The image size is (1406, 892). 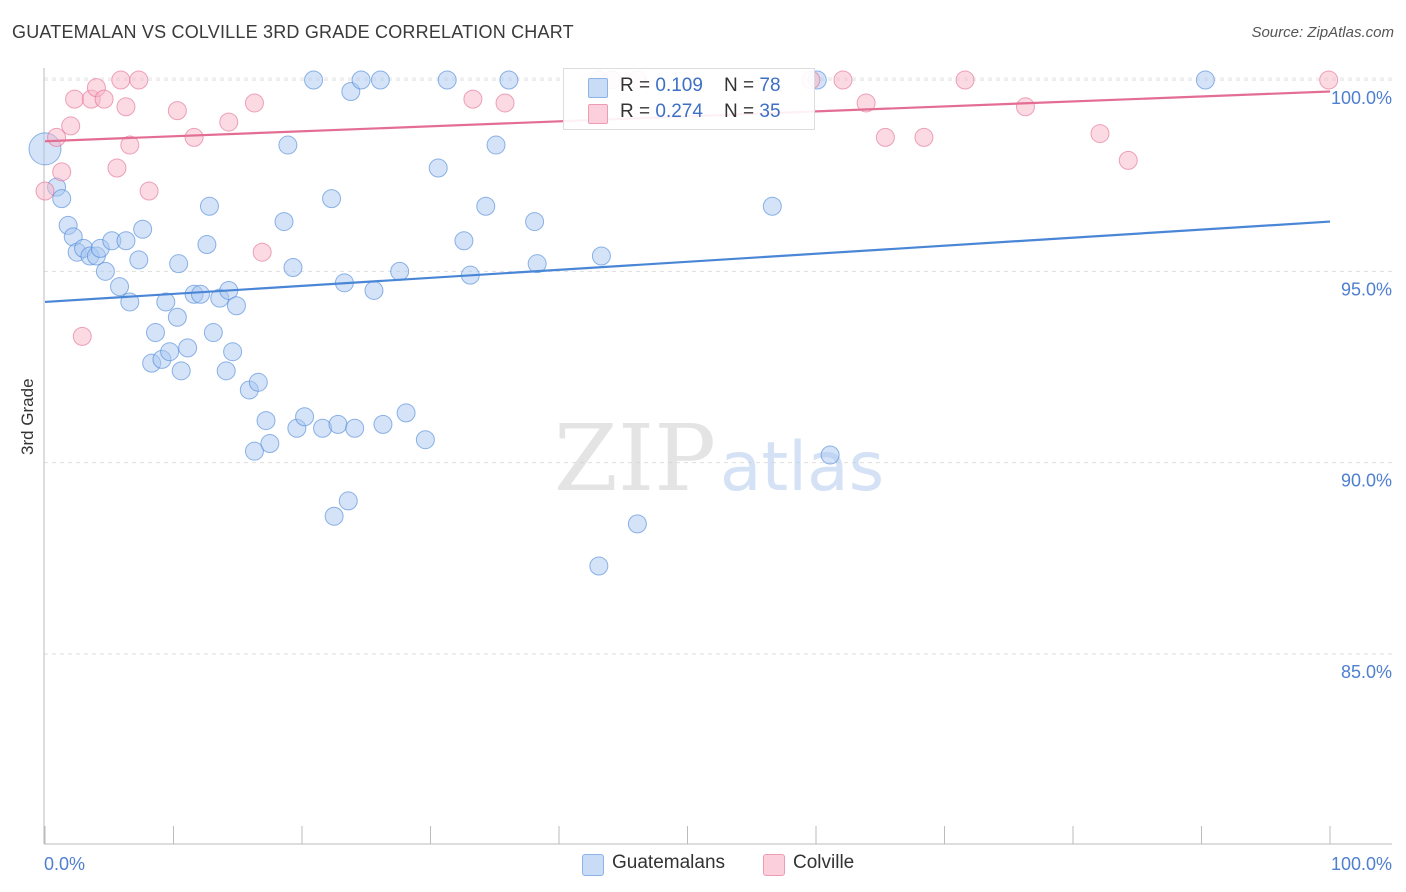 What do you see at coordinates (598, 88) in the screenshot?
I see `legend-swatch-guatemalans` at bounding box center [598, 88].